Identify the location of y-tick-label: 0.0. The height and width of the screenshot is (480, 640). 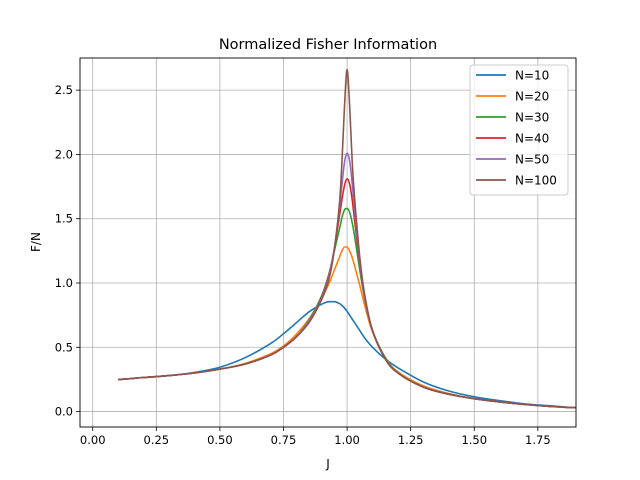
(64, 412).